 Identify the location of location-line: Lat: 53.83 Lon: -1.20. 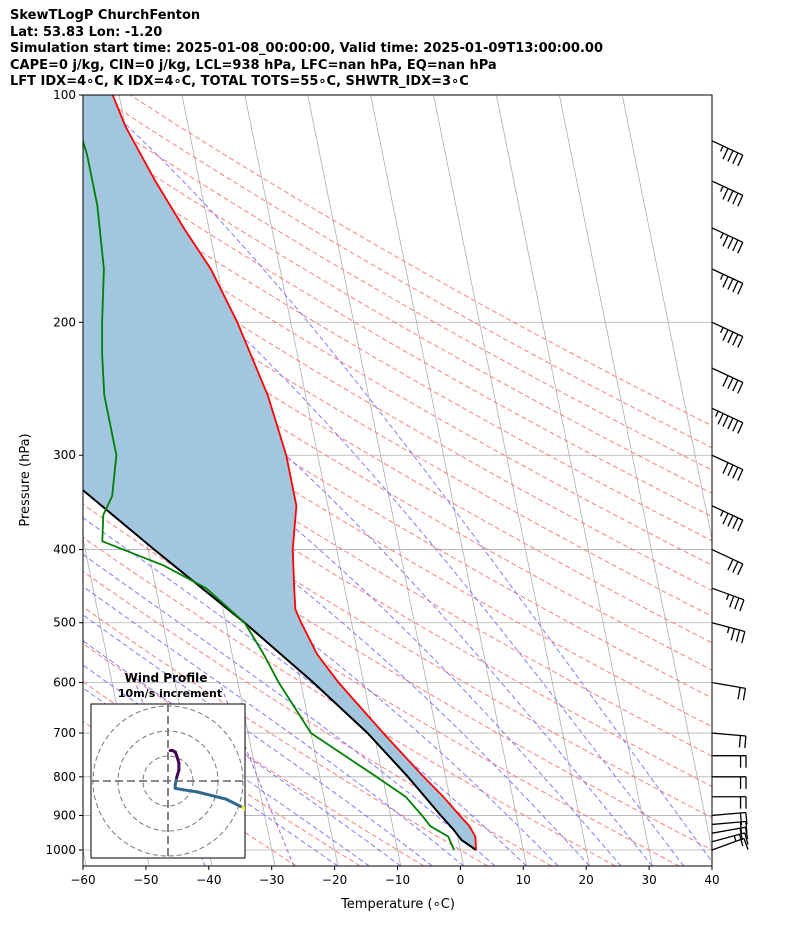
(86, 32).